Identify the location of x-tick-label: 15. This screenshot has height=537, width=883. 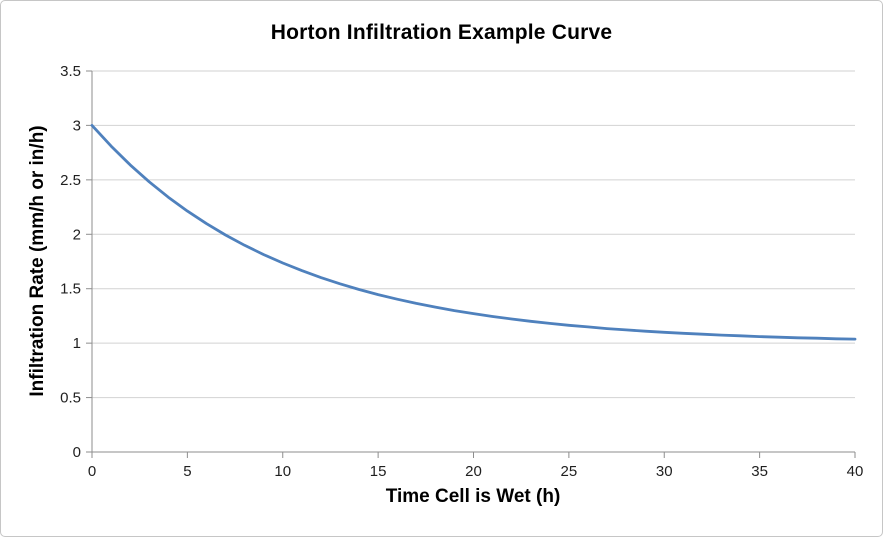
(378, 471).